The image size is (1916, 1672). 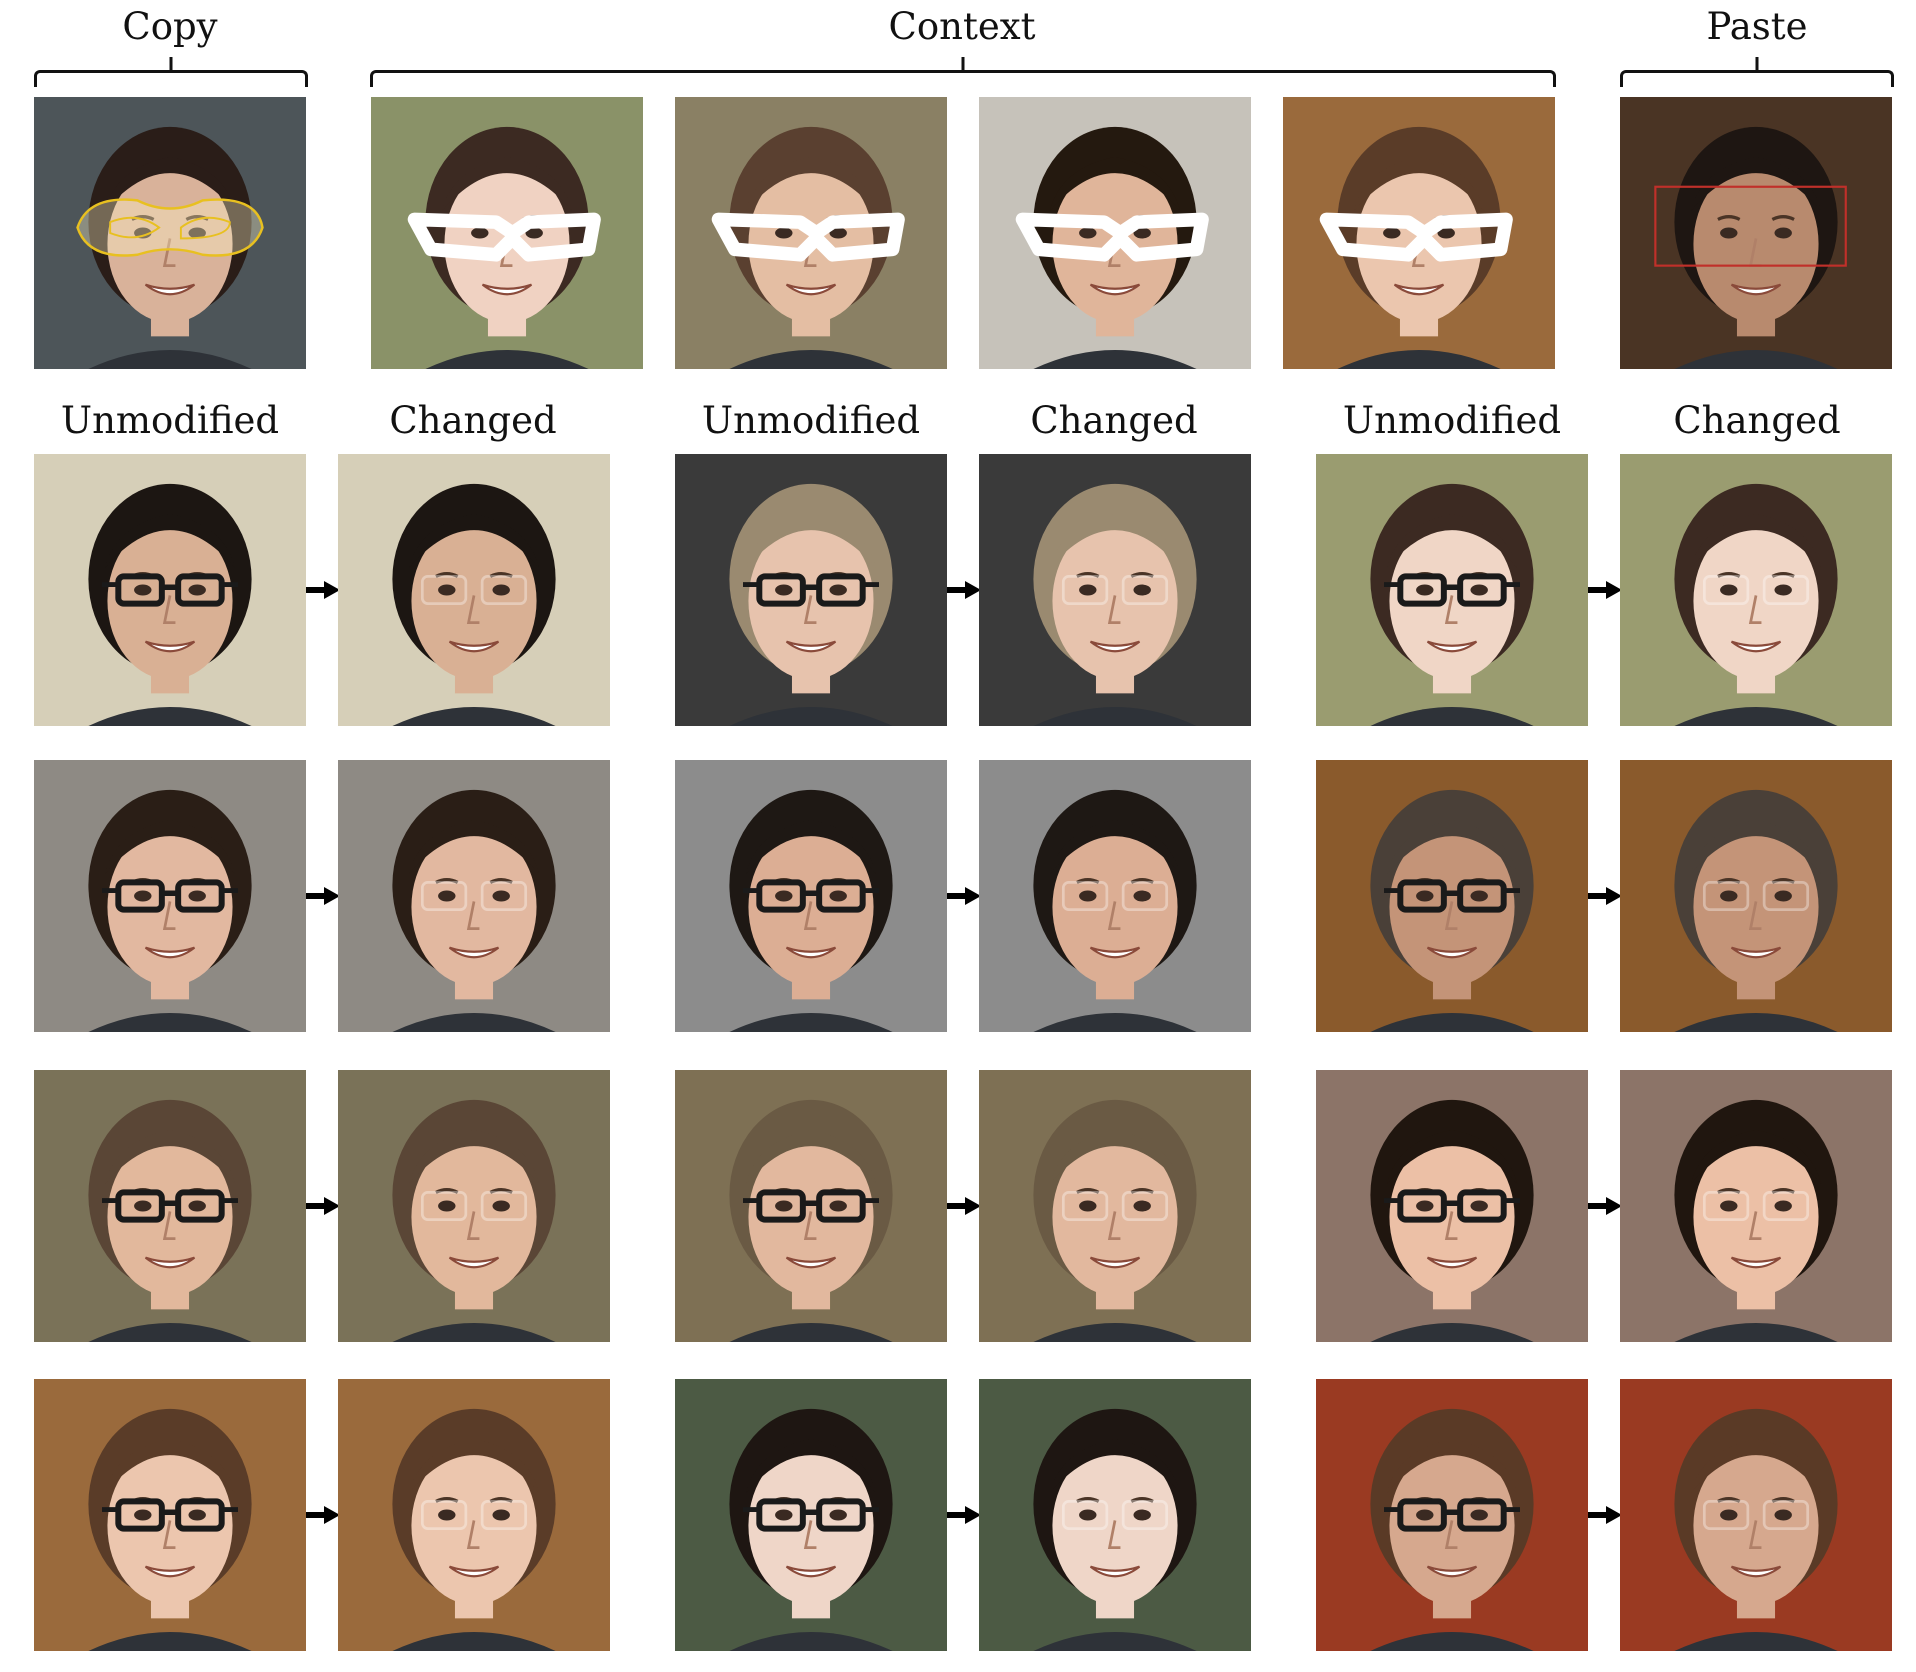 I want to click on context-brace-tick, so click(x=963, y=64).